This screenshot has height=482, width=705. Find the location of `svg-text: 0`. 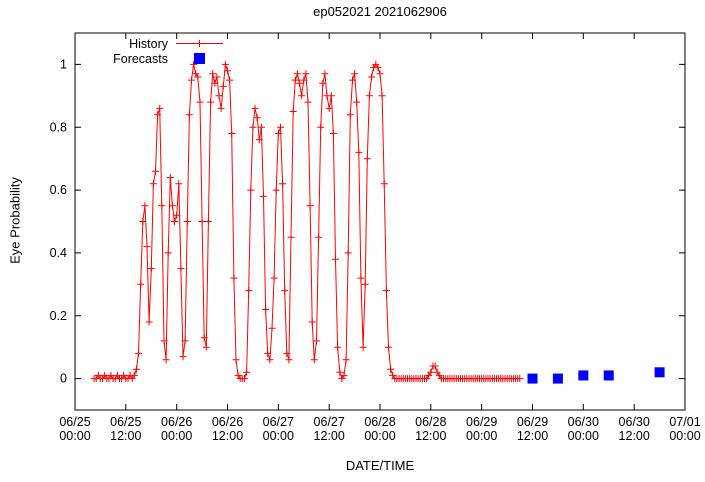

svg-text: 0 is located at coordinates (63, 379).